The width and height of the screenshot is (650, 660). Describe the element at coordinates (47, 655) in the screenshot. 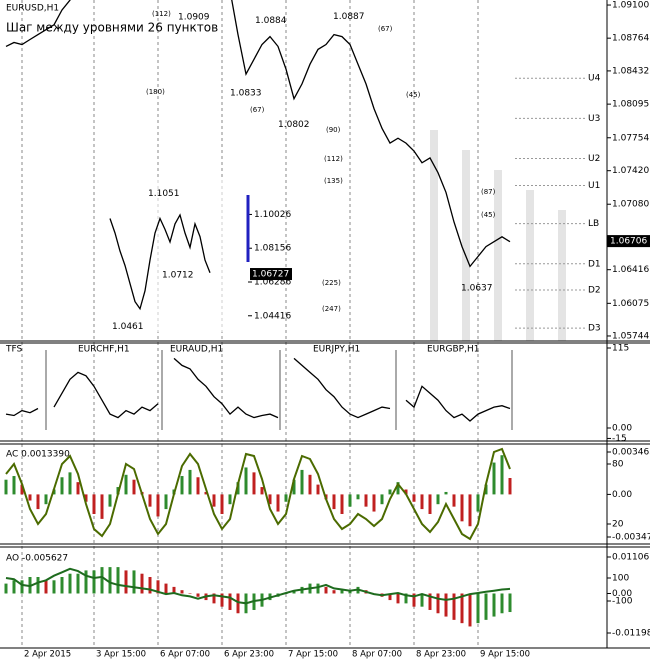

I see `x-tick-label: 2 Apr 2015` at that location.